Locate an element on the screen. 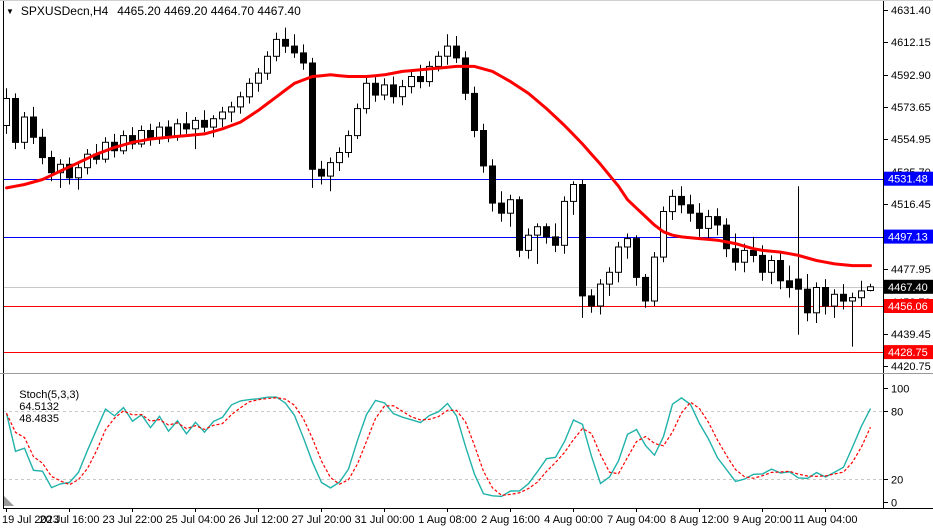 Image resolution: width=933 pixels, height=528 pixels. time-tick-label: 20 Jul 16:00 is located at coordinates (70, 520).